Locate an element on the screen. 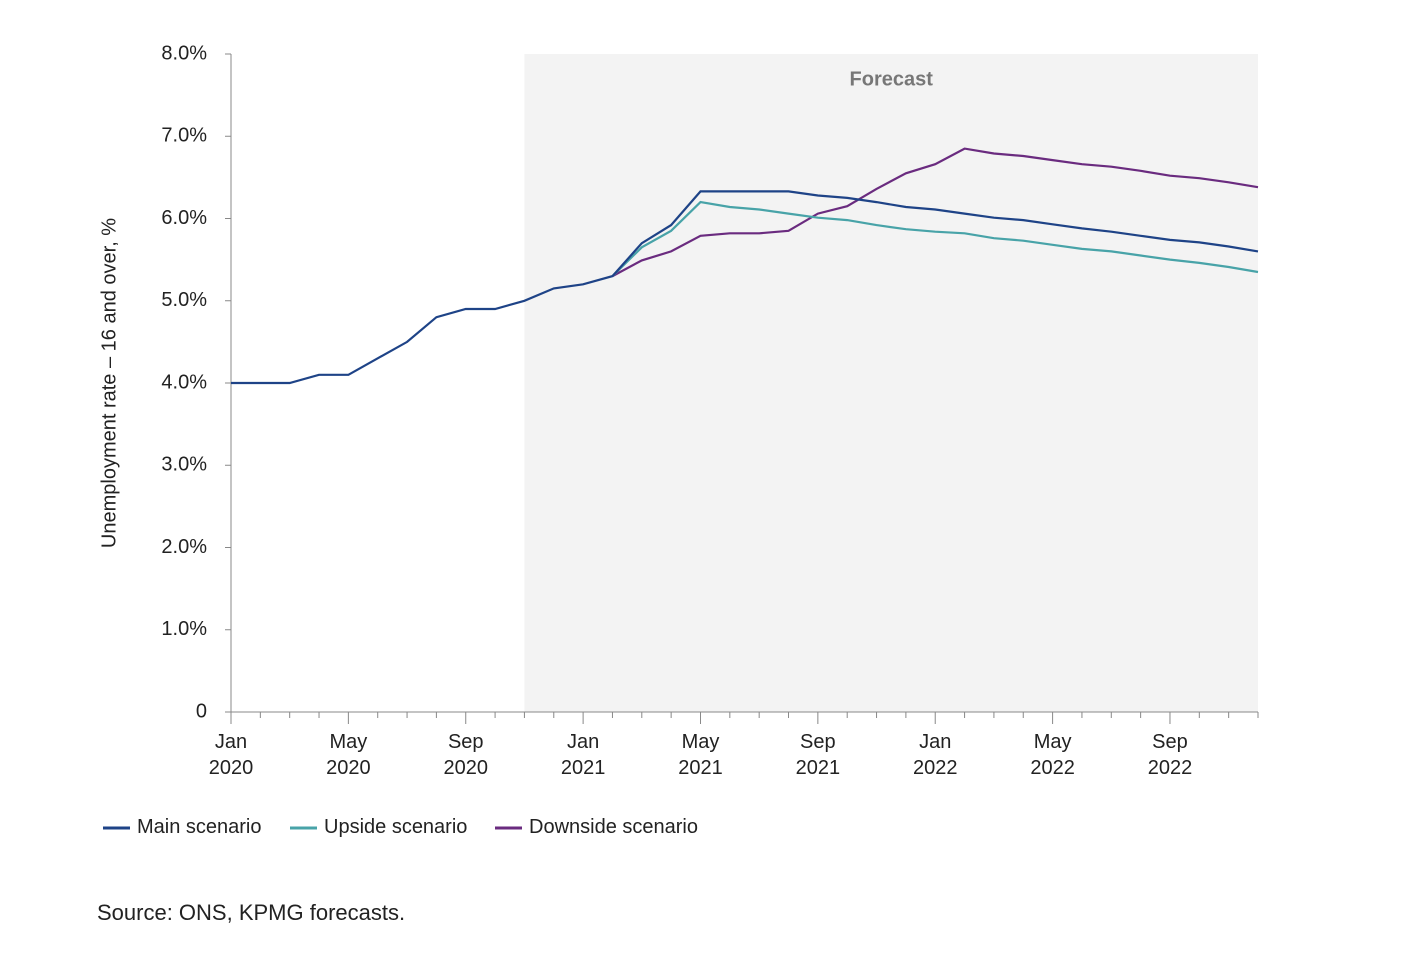 This screenshot has width=1404, height=980. y-tick-label: 8.0% is located at coordinates (184, 53).